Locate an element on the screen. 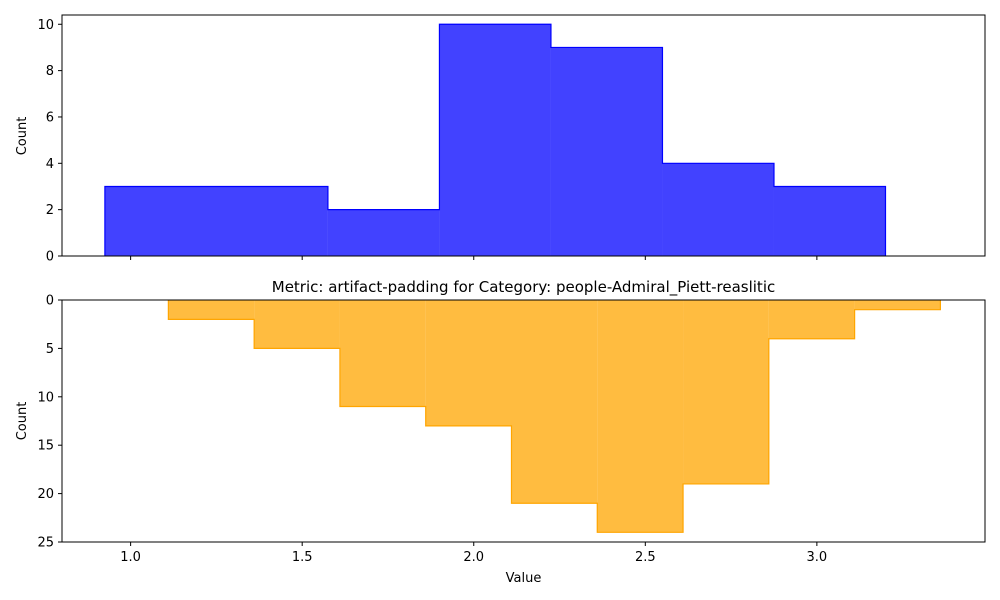 Image resolution: width=1000 pixels, height=600 pixels. bottom-y-ticks: 0 5 10 15 20 25 is located at coordinates (49, 422).